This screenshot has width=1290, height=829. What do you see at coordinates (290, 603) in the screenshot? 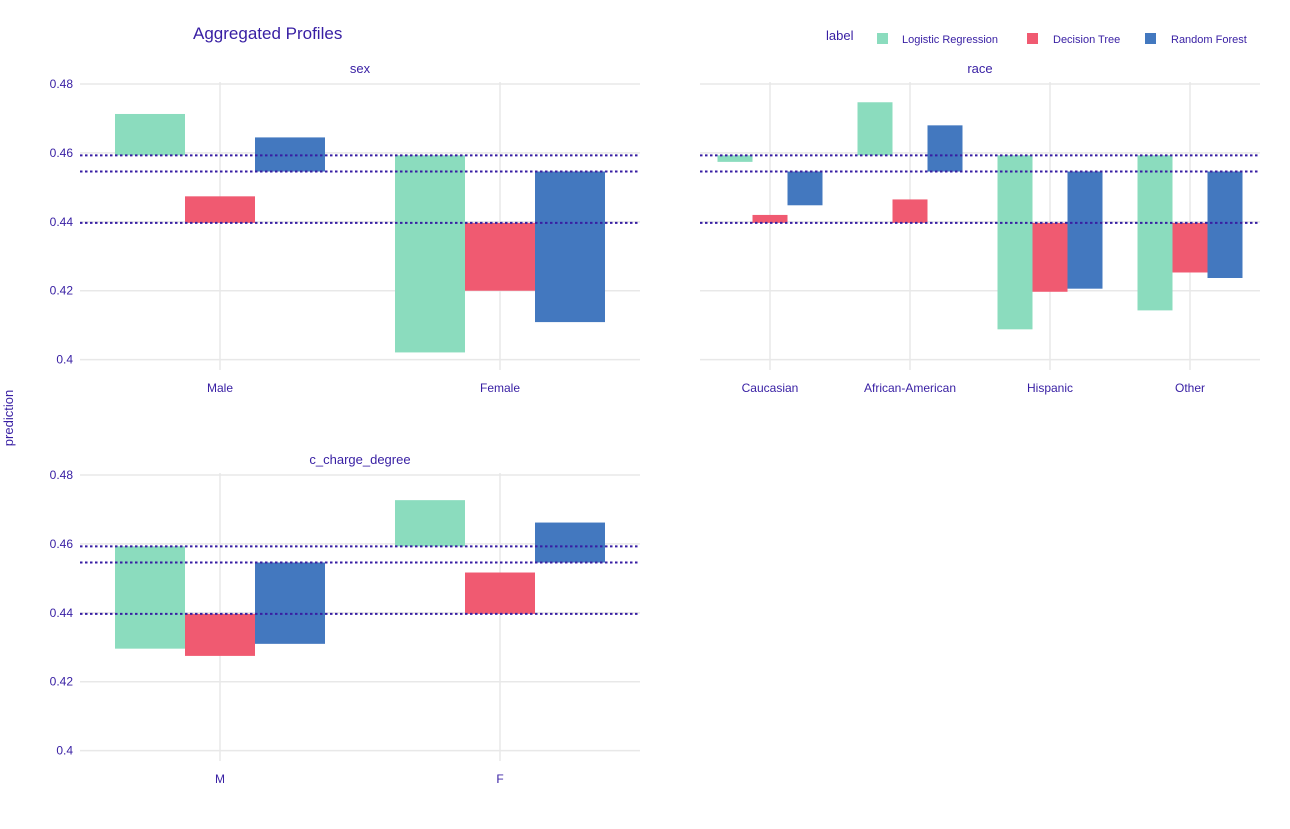
I see `bar-random-forest-m` at bounding box center [290, 603].